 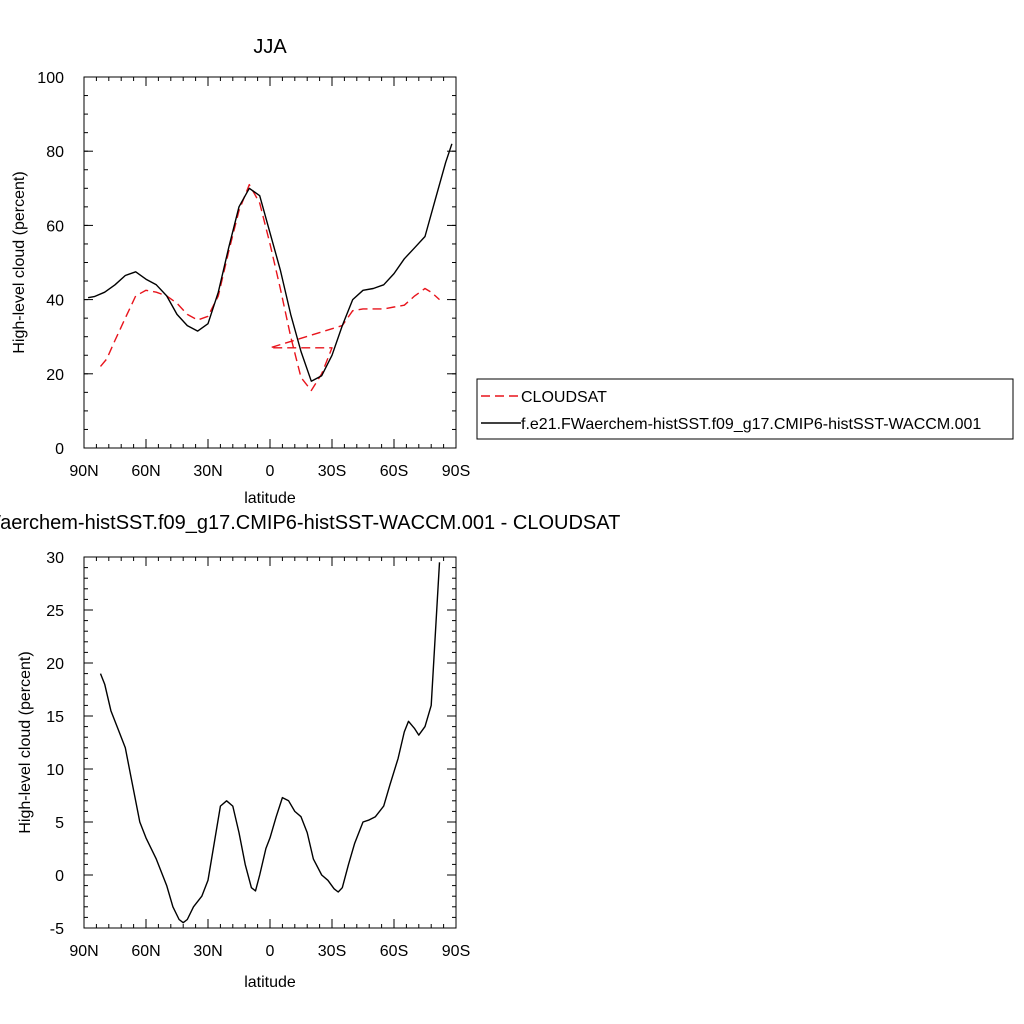 I want to click on y-tick-label: 10, so click(x=55, y=770).